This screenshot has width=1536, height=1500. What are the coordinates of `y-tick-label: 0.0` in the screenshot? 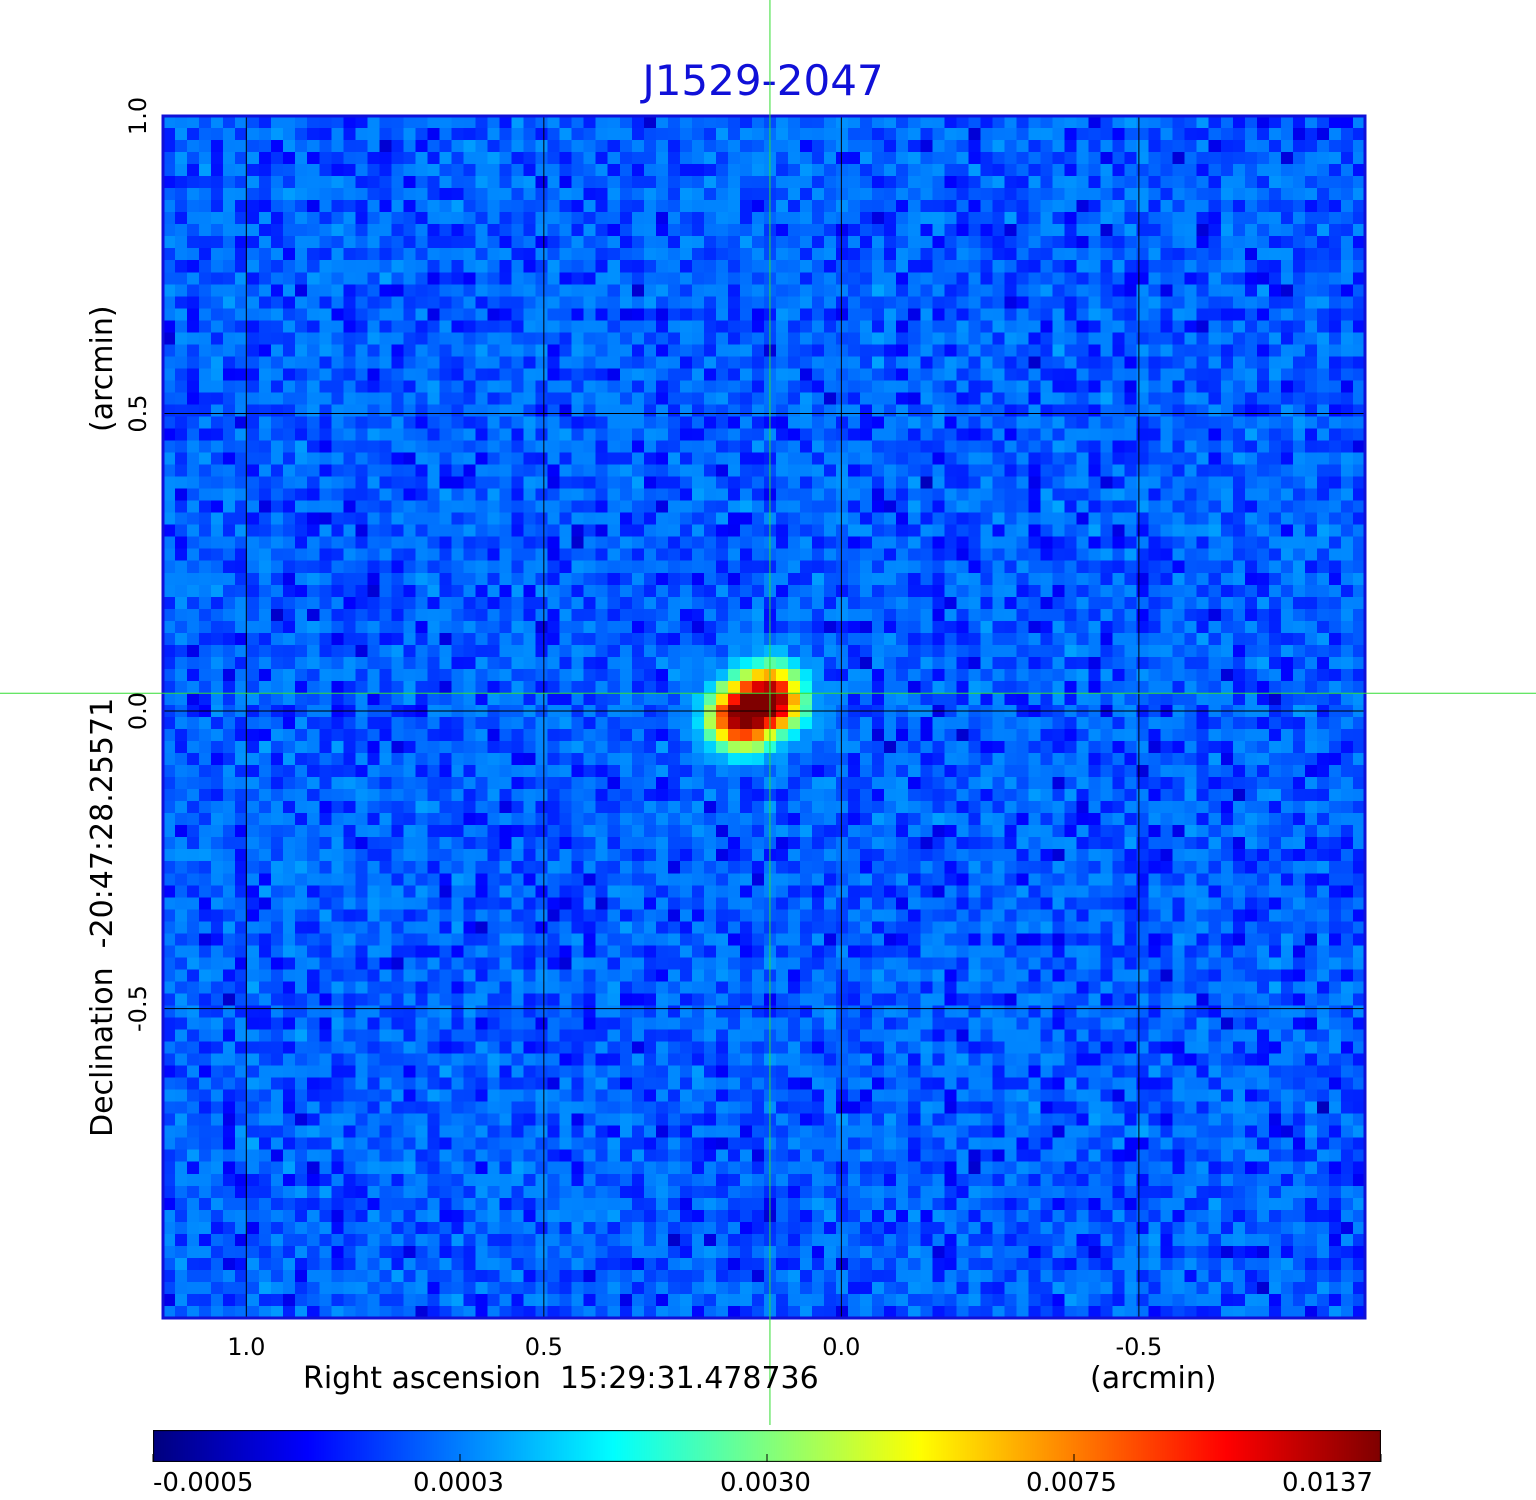 It's located at (138, 711).